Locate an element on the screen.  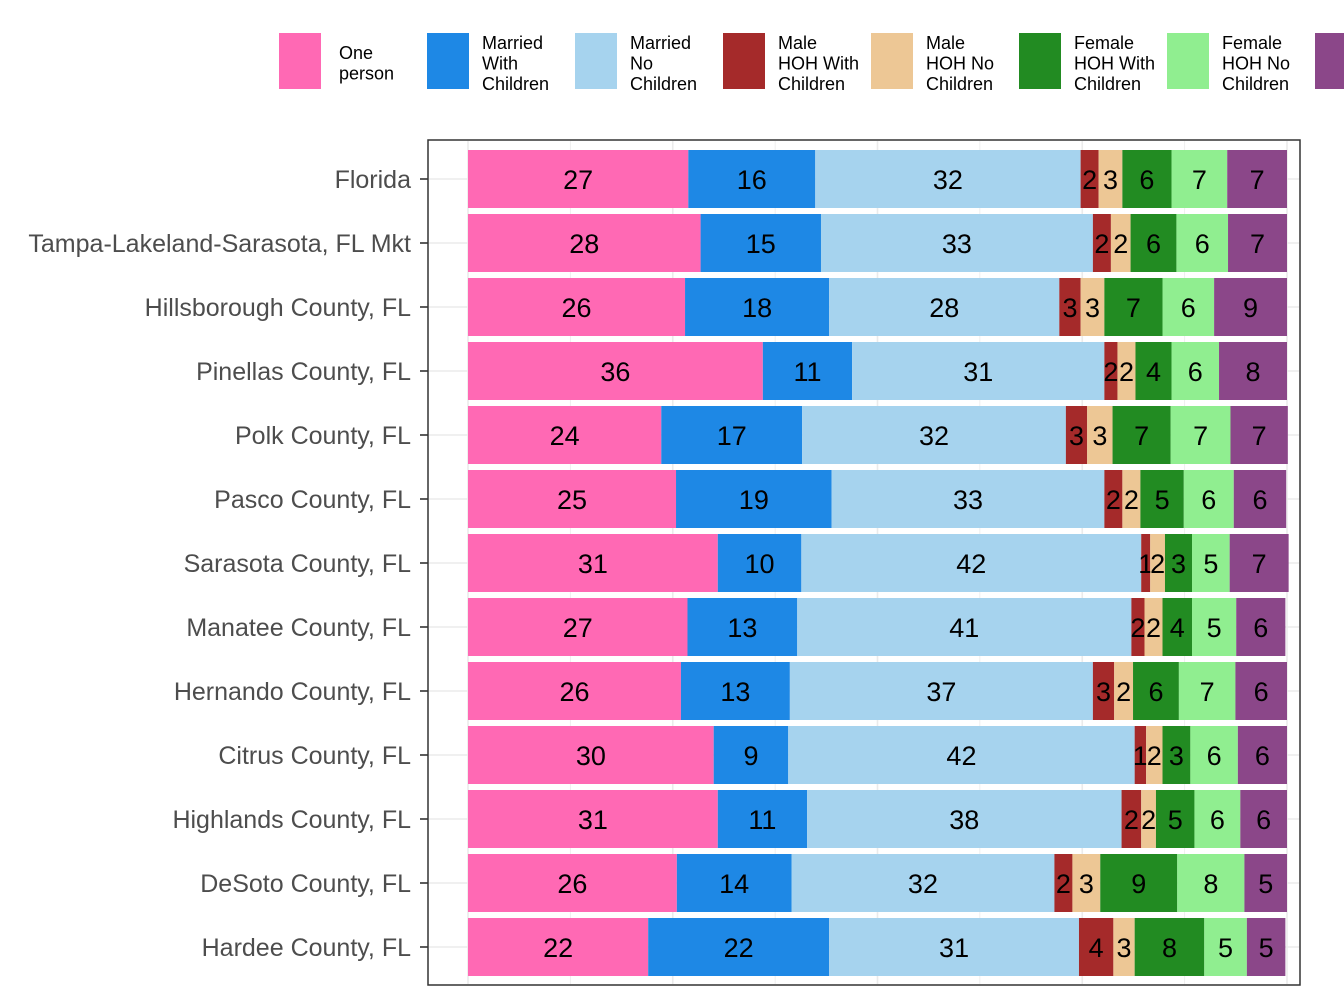
data-label: 4 is located at coordinates (1096, 948).